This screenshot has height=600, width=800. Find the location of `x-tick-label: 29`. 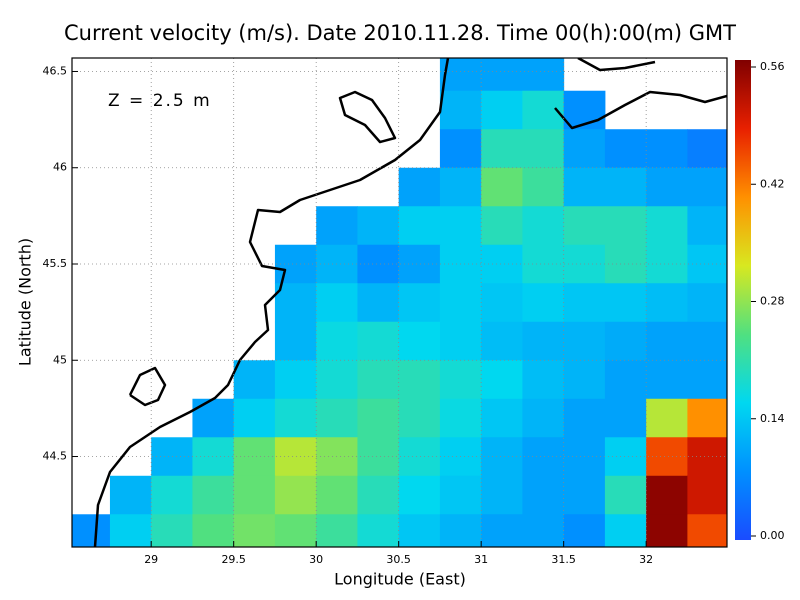

x-tick-label: 29 is located at coordinates (151, 559).